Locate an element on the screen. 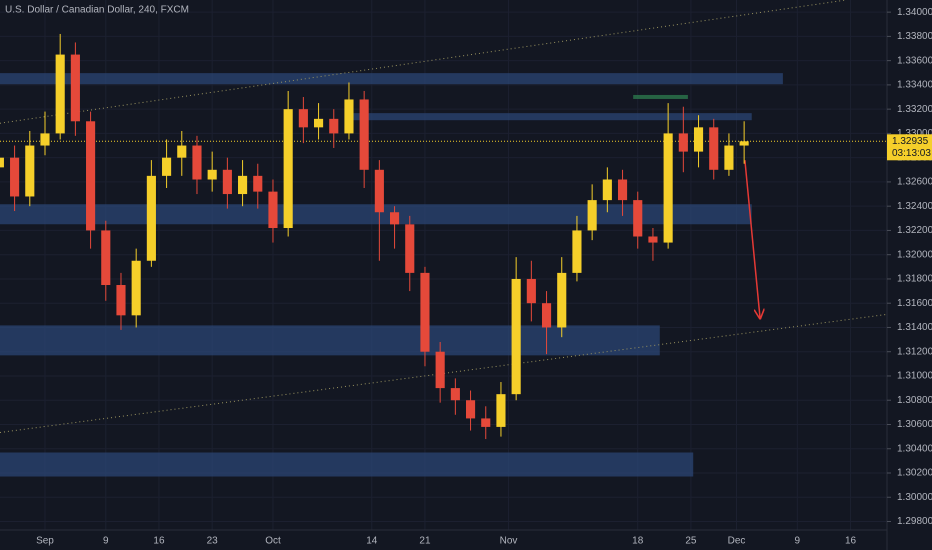  x-tick-label: 25 is located at coordinates (691, 541).